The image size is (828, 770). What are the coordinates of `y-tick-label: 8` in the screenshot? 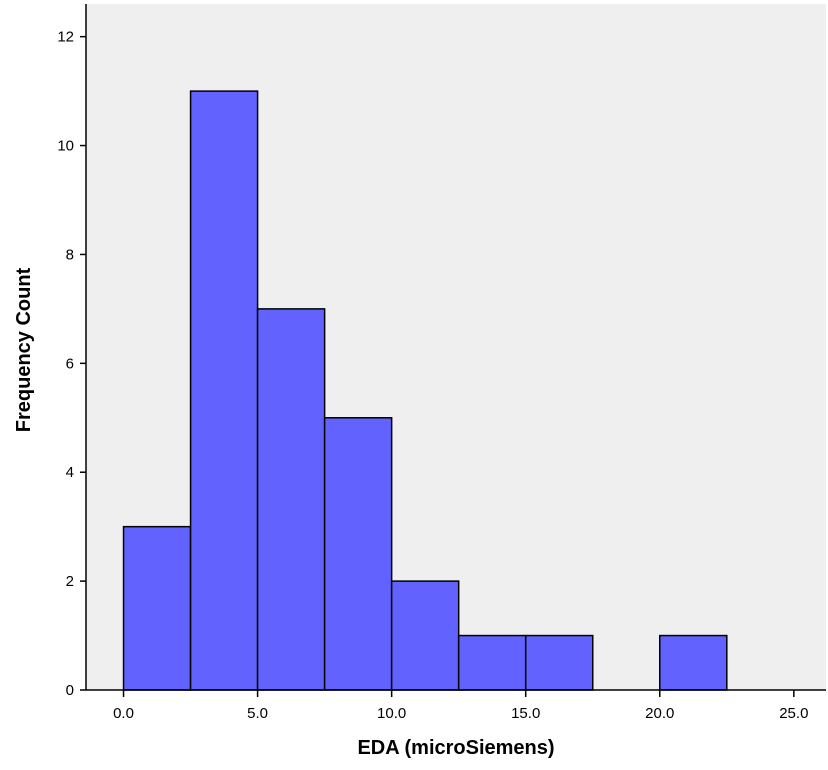 It's located at (70, 254).